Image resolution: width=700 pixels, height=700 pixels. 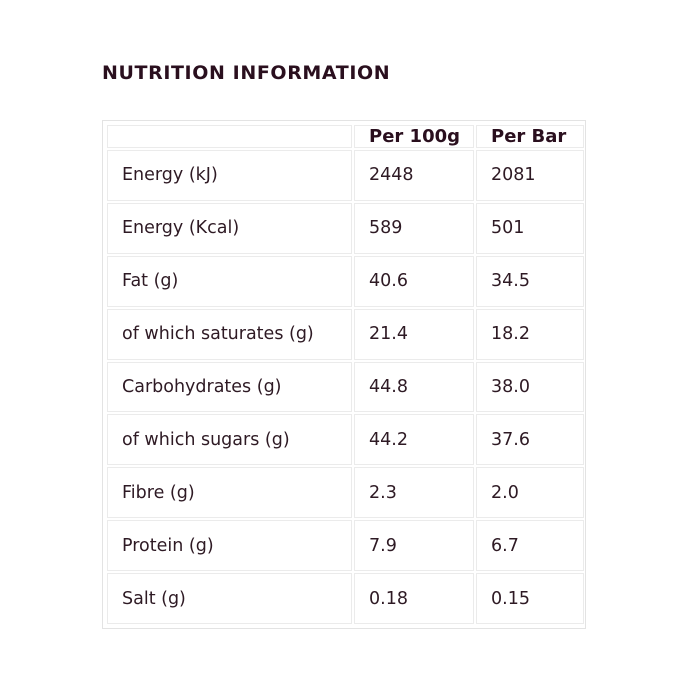 I want to click on value-per-bar: 18.2, so click(x=530, y=334).